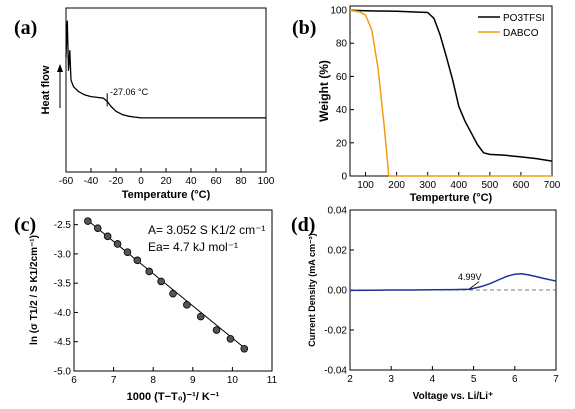 This screenshot has height=409, width=575. Describe the element at coordinates (153, 380) in the screenshot. I see `chart-c-xtick-label: 8` at that location.